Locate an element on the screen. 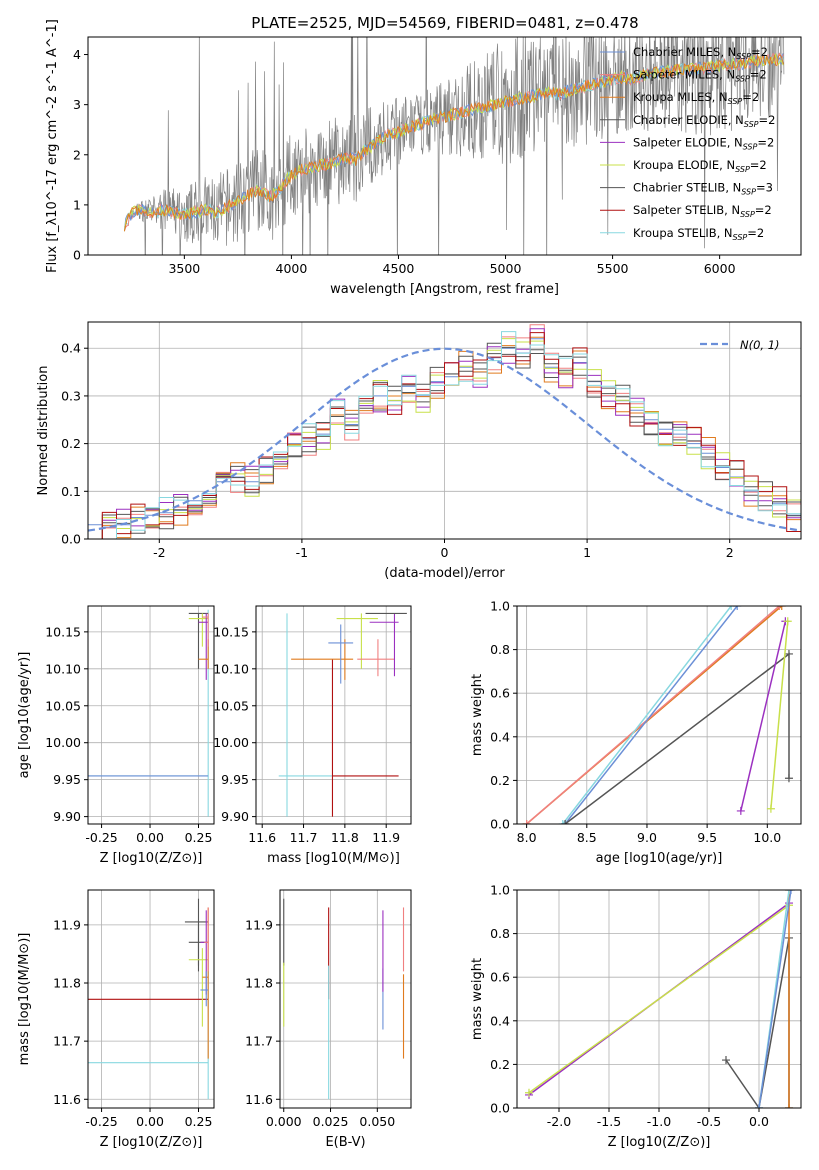  x-tick-label: 10.0 is located at coordinates (767, 837).